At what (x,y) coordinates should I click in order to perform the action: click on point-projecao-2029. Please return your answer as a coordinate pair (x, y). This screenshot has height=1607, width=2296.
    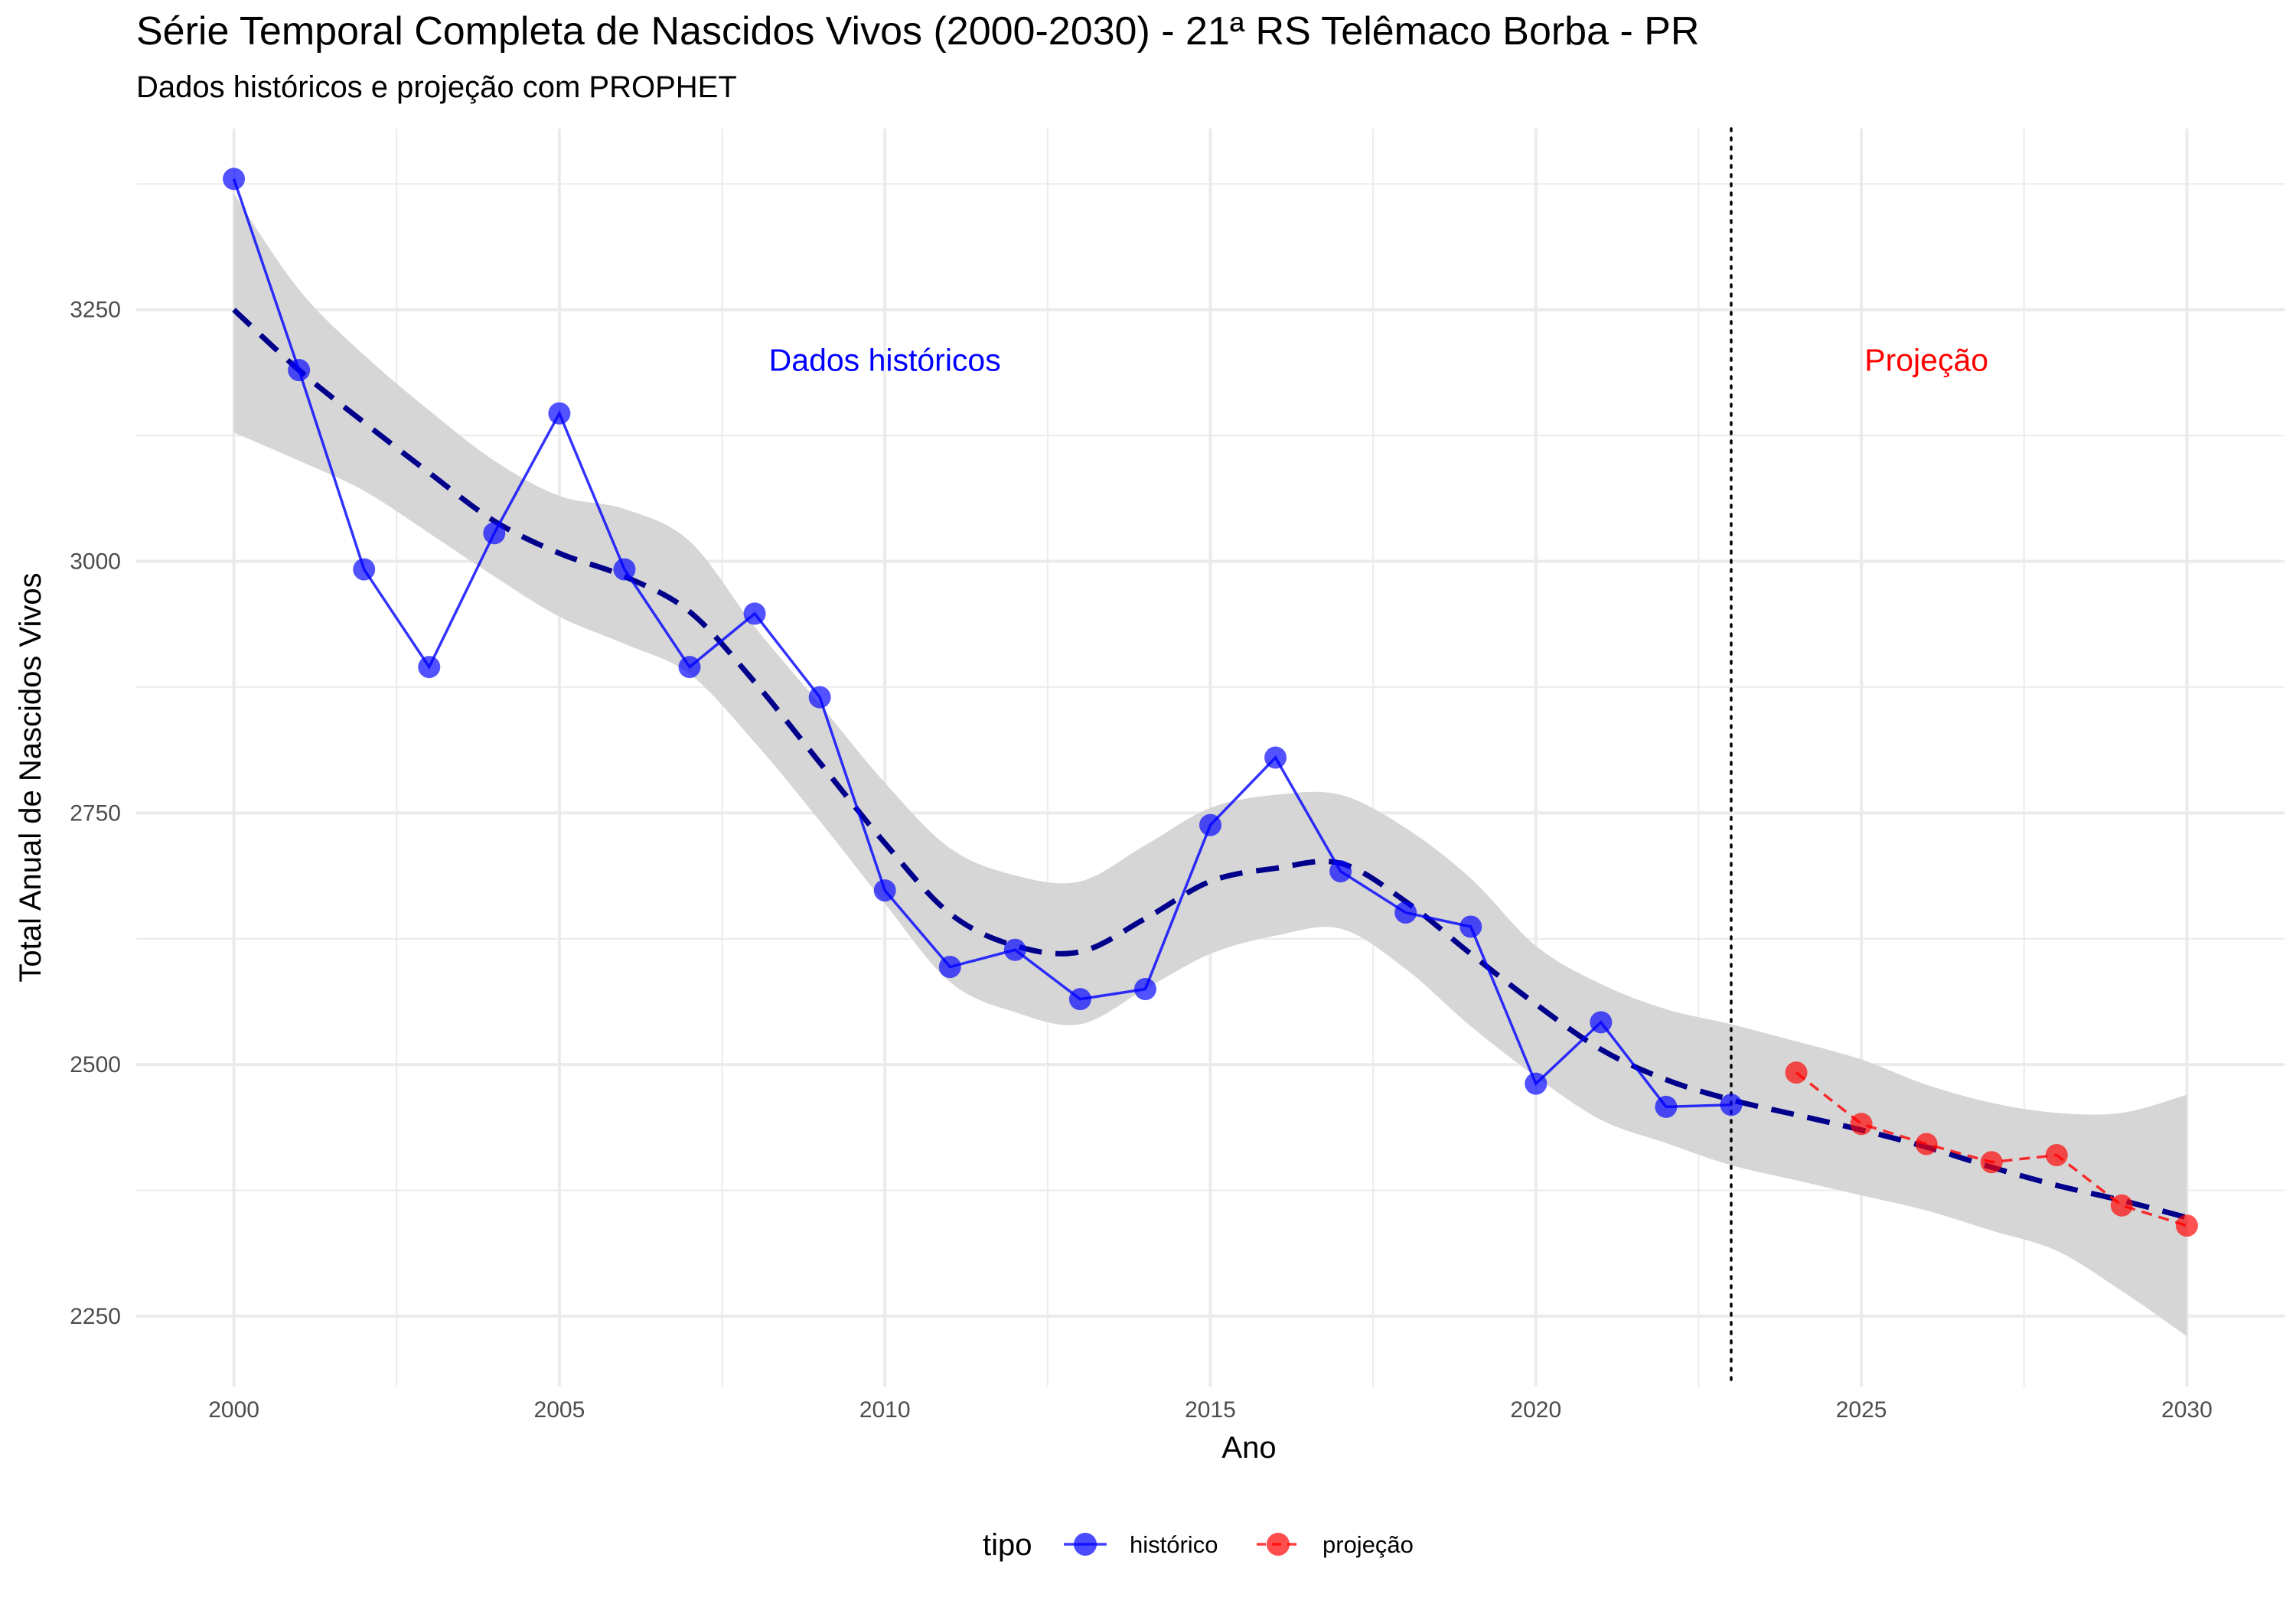
    Looking at the image, I should click on (2121, 1205).